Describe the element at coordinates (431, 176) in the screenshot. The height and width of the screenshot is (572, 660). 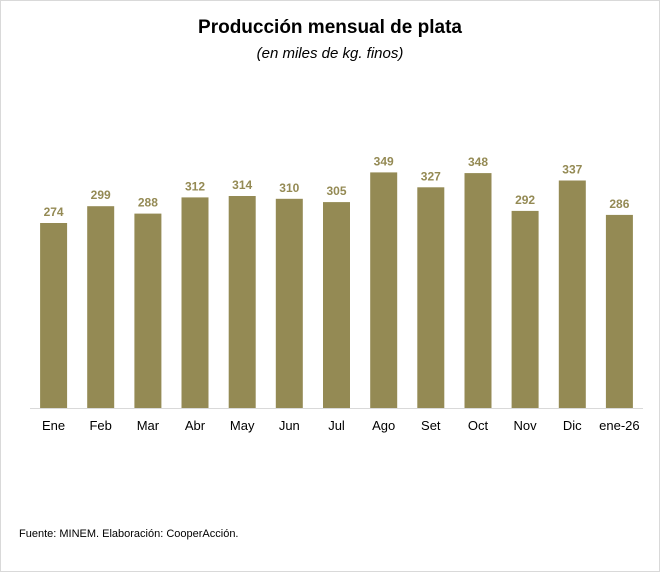
I see `data-label-Set: 327` at that location.